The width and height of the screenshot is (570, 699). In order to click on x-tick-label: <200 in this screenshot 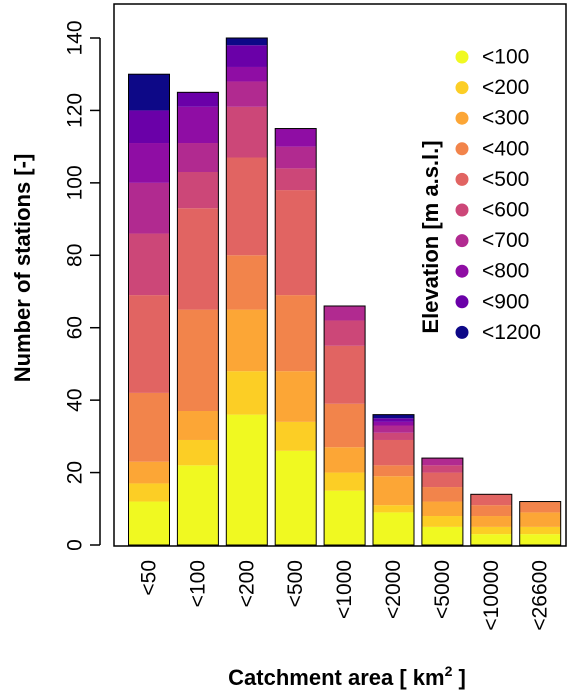, I will do `click(246, 583)`.